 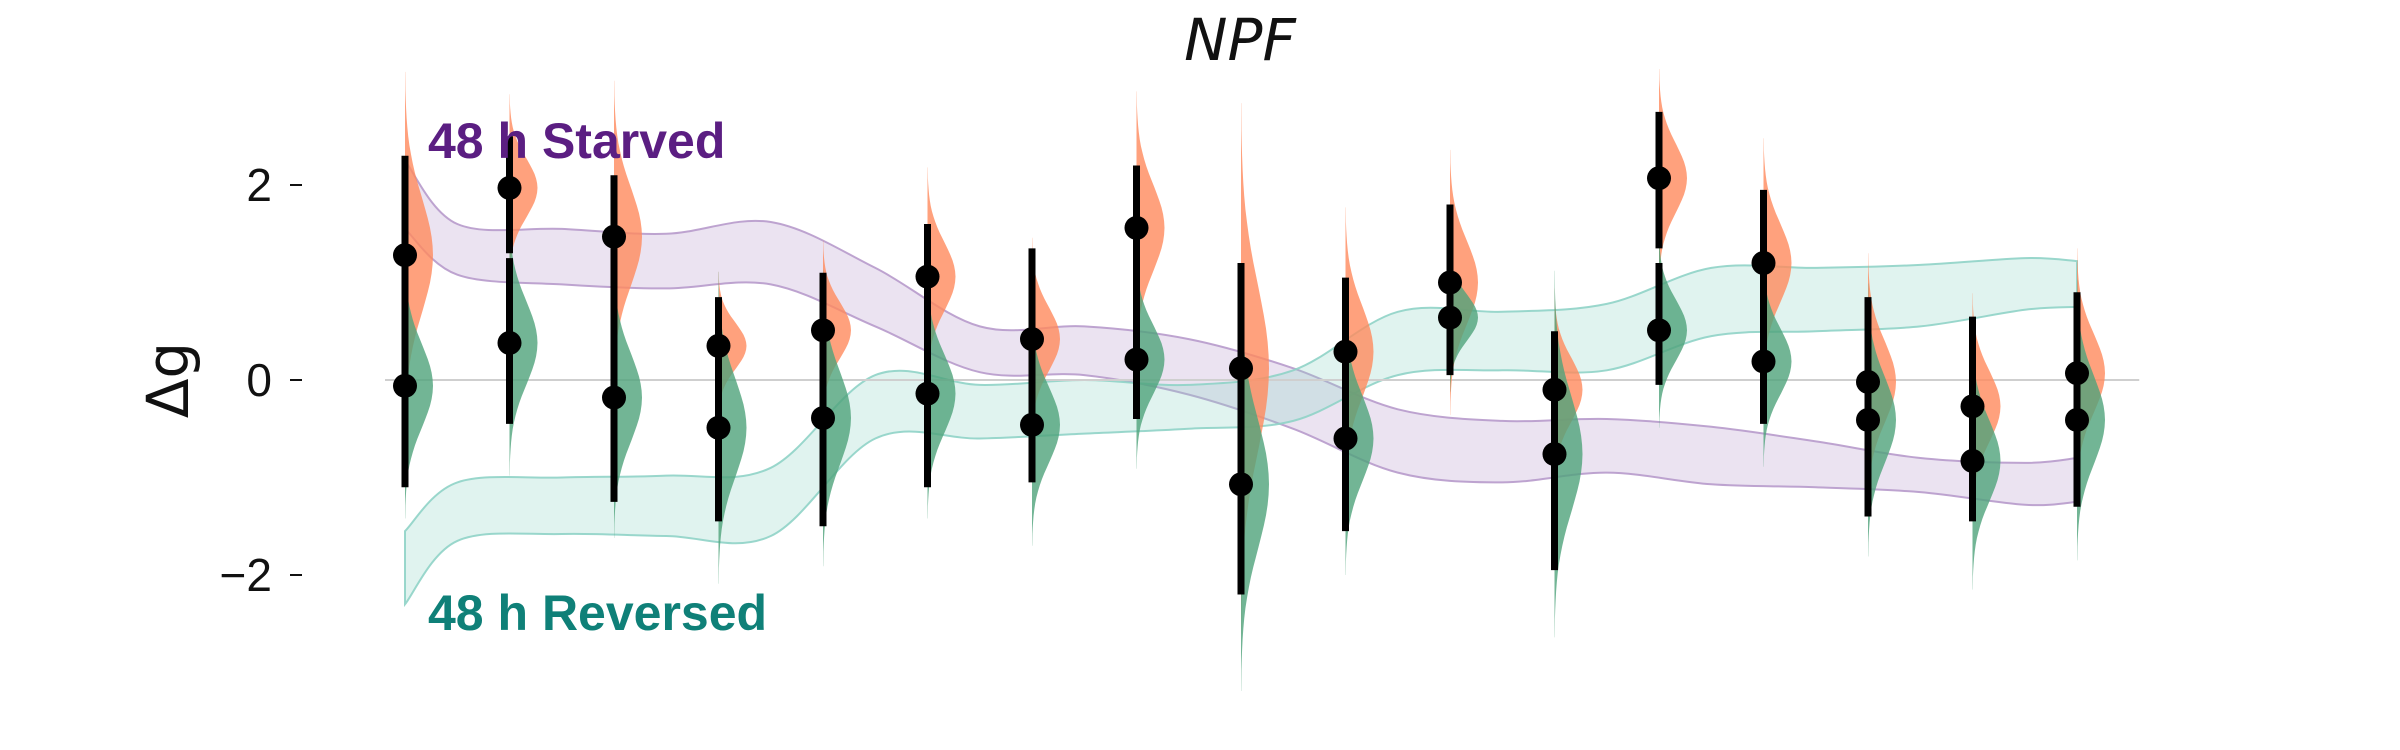 I want to click on chart-title: NPF, so click(x=1240, y=40).